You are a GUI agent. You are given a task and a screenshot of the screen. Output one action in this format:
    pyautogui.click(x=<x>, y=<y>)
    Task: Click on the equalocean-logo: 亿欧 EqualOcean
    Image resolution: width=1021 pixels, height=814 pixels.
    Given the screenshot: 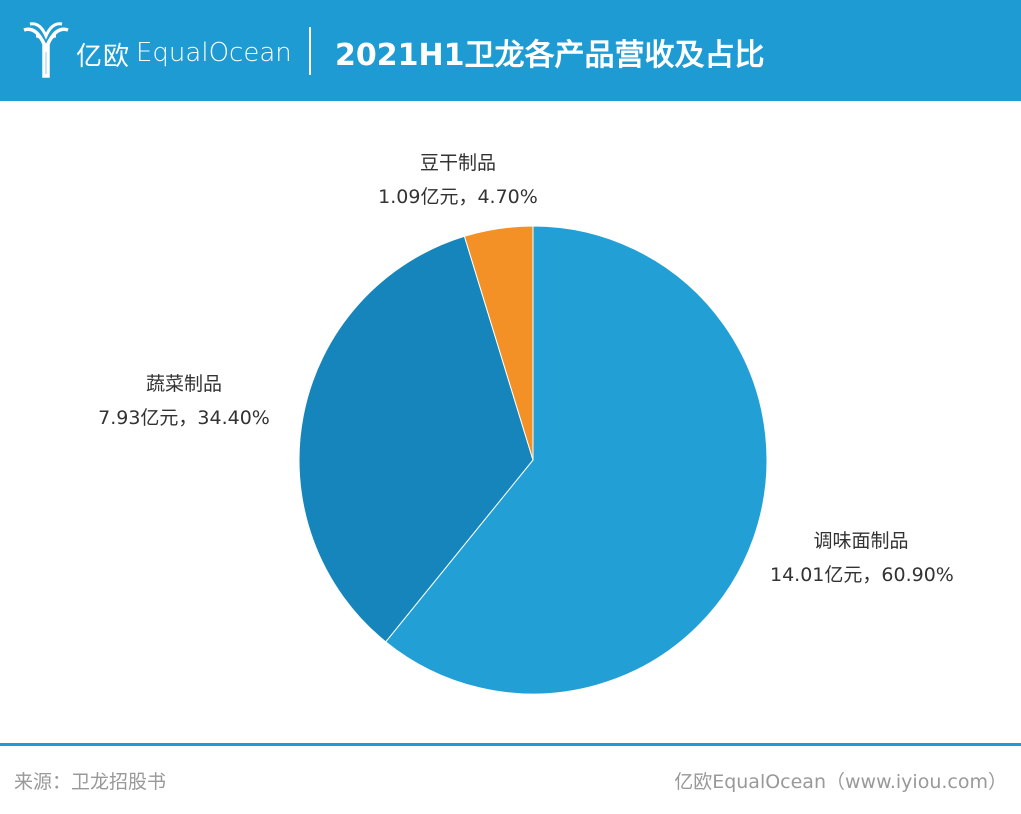 What is the action you would take?
    pyautogui.click(x=157, y=52)
    